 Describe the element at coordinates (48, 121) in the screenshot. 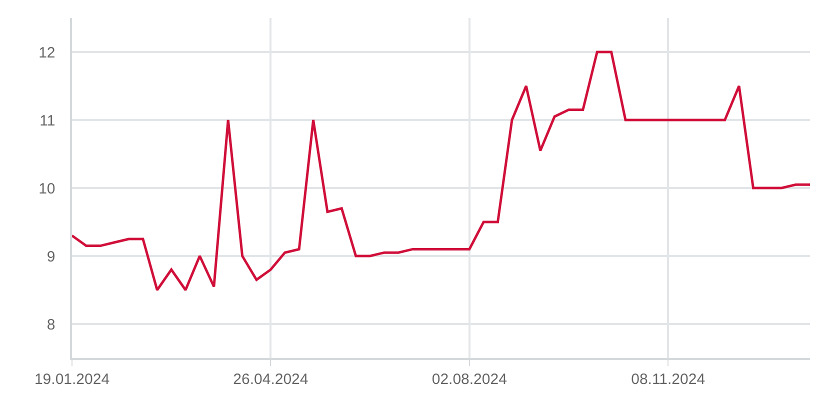

I see `y-tick-label: 11` at that location.